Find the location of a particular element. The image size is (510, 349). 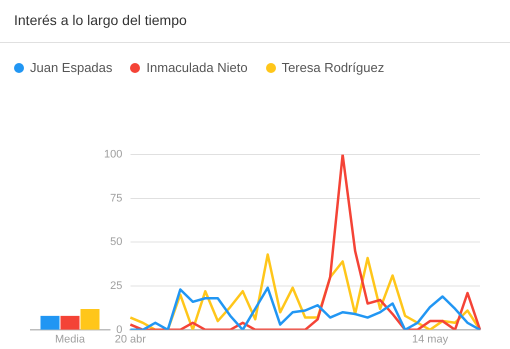

x-tick-label: 14 may is located at coordinates (430, 339).